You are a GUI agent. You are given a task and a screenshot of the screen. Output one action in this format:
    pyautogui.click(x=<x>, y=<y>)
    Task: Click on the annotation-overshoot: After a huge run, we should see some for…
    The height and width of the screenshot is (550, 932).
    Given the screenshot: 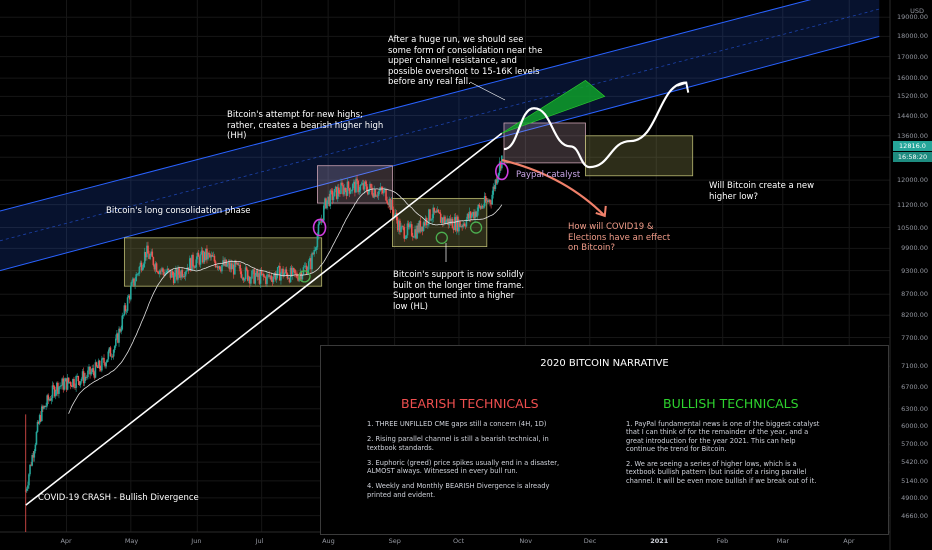 What is the action you would take?
    pyautogui.click(x=465, y=61)
    